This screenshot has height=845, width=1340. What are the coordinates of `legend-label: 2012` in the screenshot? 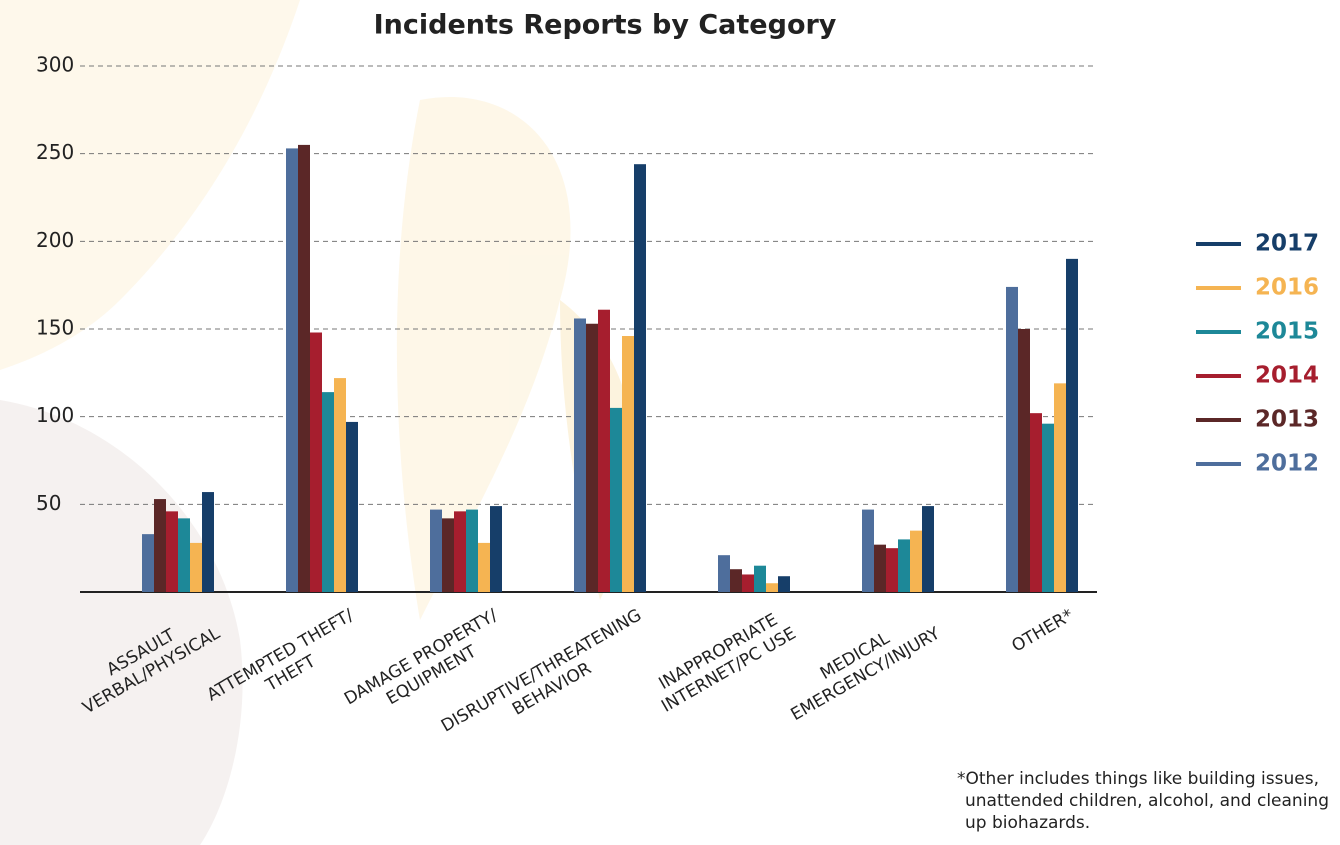 It's located at (1287, 464).